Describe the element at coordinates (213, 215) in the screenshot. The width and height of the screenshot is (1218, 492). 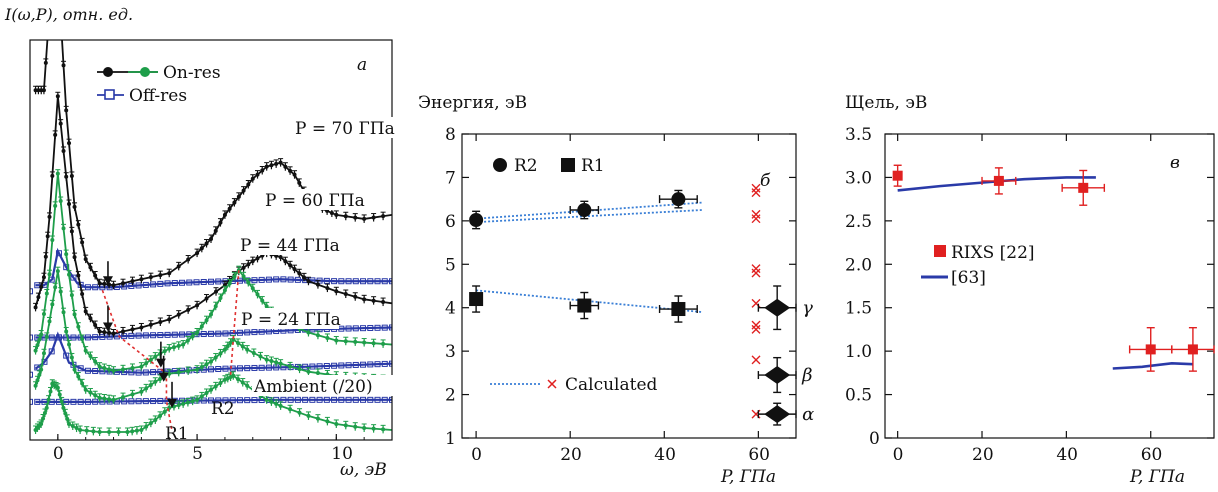
I see `on-res-line` at that location.